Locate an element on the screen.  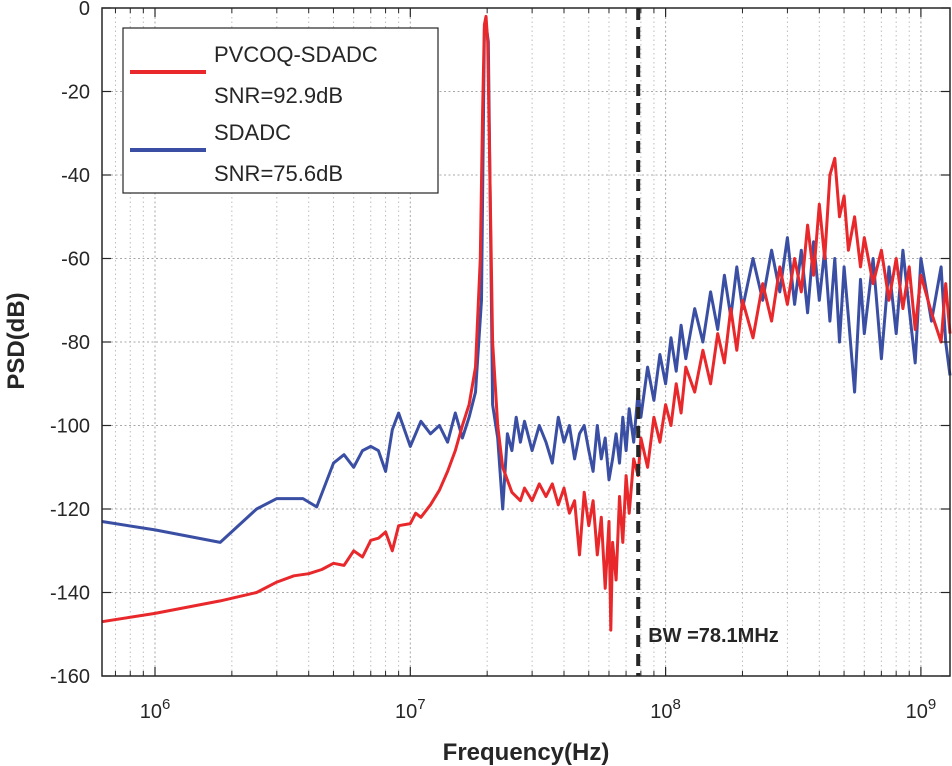
legend-label-pvcoq: PVCOQ-SDADC is located at coordinates (296, 54).